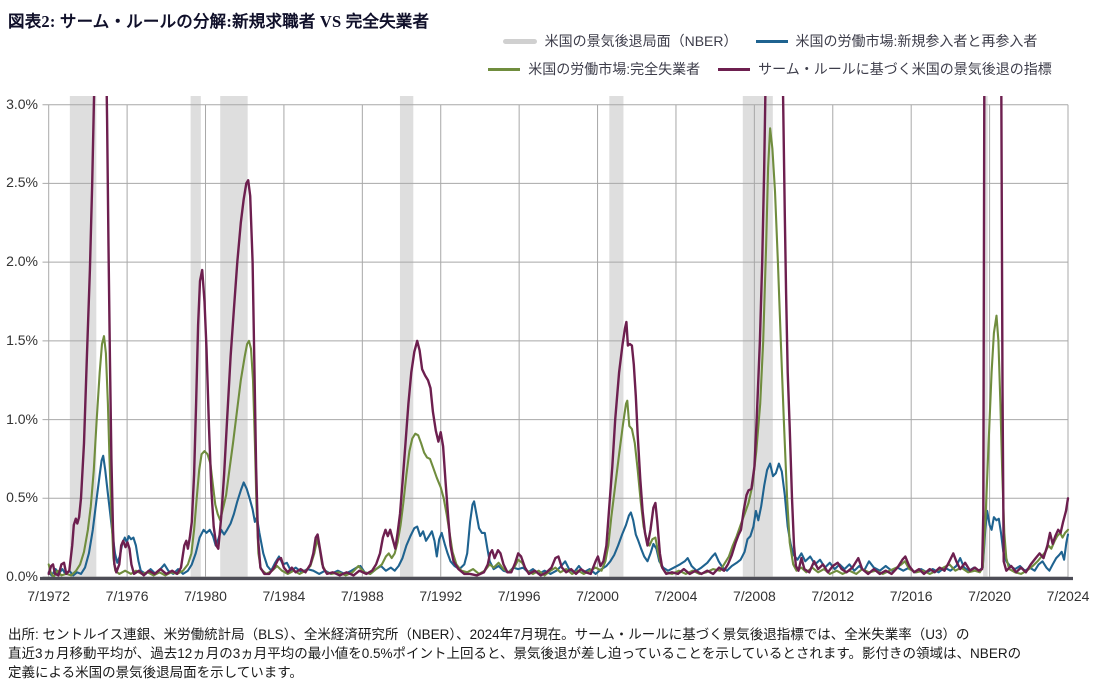  What do you see at coordinates (734, 69) in the screenshot?
I see `sahm-indicator-line-swatch-icon` at bounding box center [734, 69].